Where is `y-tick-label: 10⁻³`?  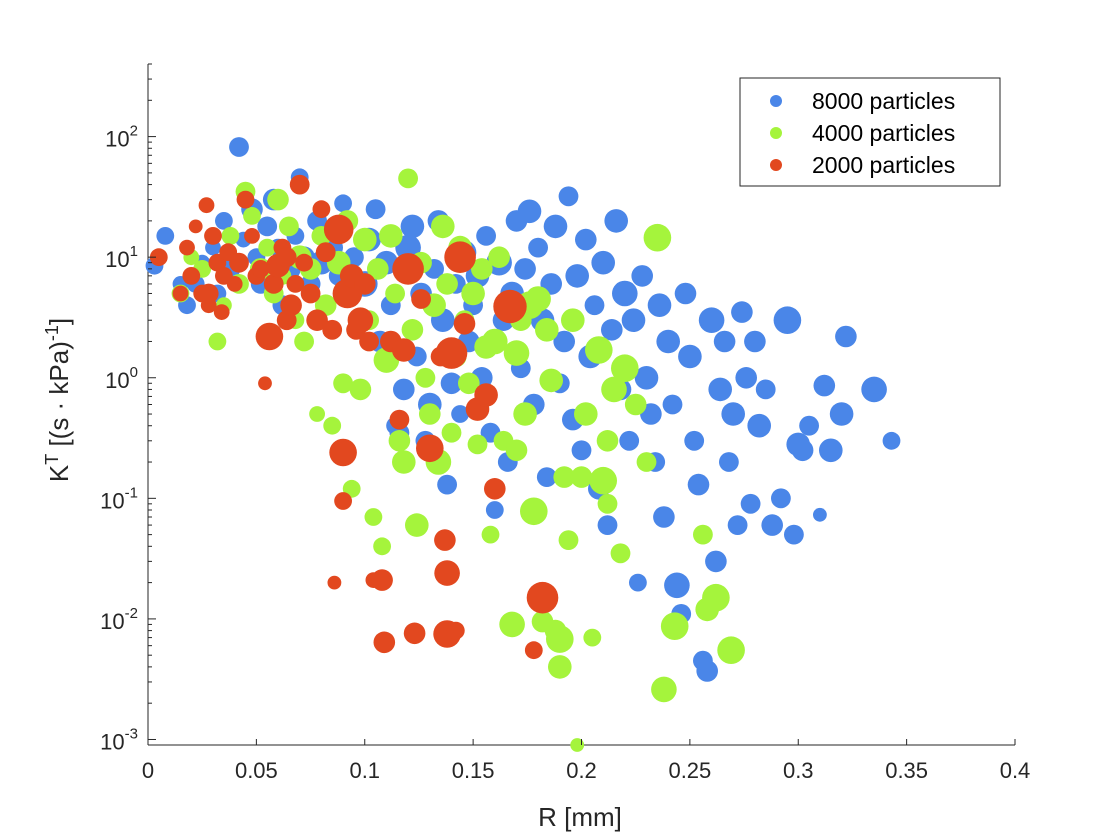
y-tick-label: 10⁻³ is located at coordinates (119, 739).